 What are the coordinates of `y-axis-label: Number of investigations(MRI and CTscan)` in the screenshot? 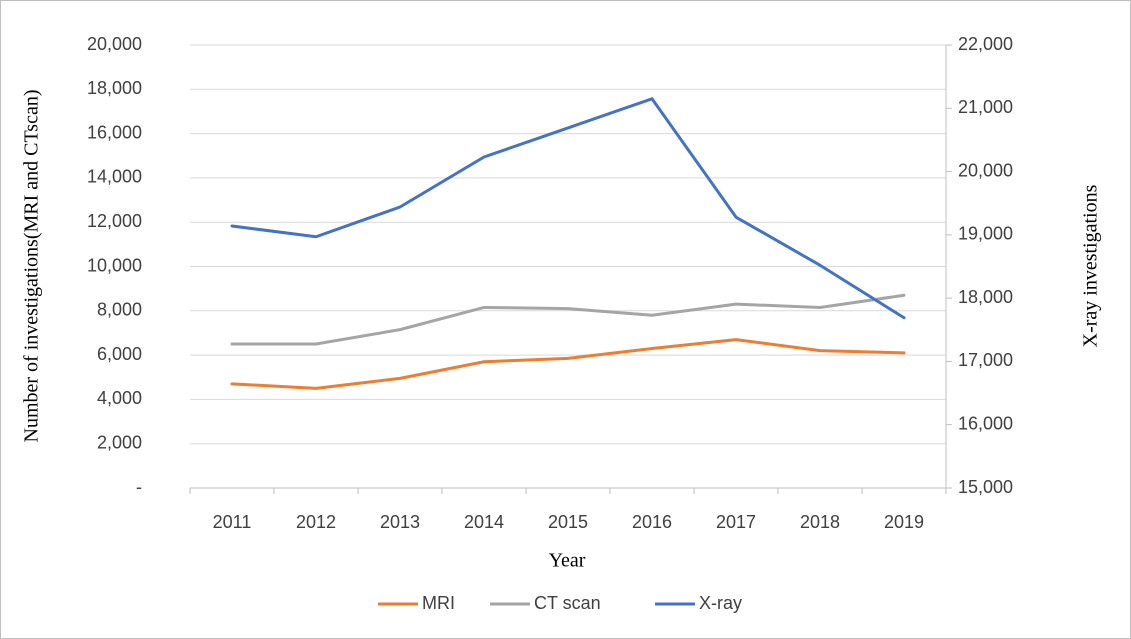 It's located at (32, 266).